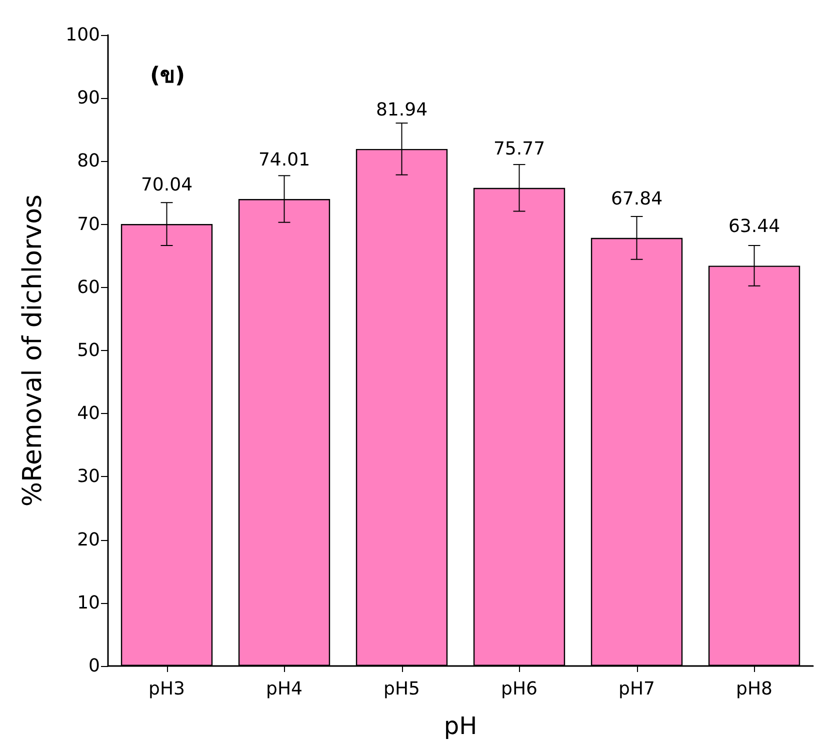 The width and height of the screenshot is (829, 756). Describe the element at coordinates (402, 109) in the screenshot. I see `data-label: 81.94` at that location.